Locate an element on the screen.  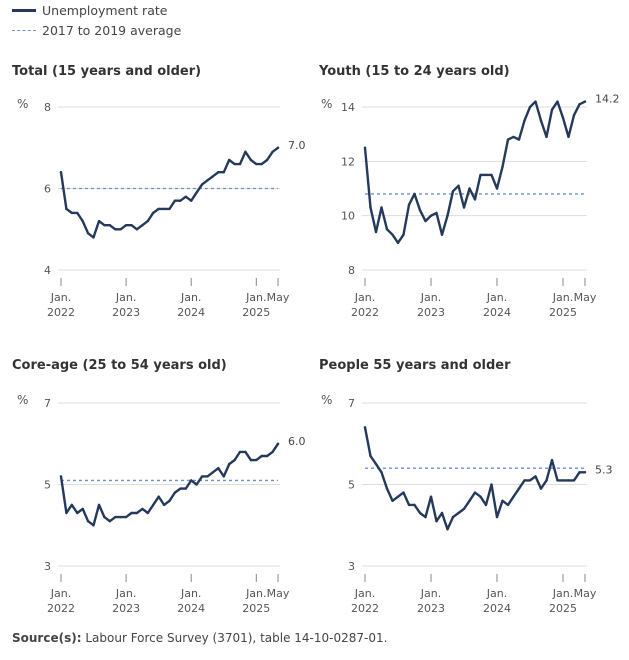
chart4-y-unit: % is located at coordinates (326, 400).